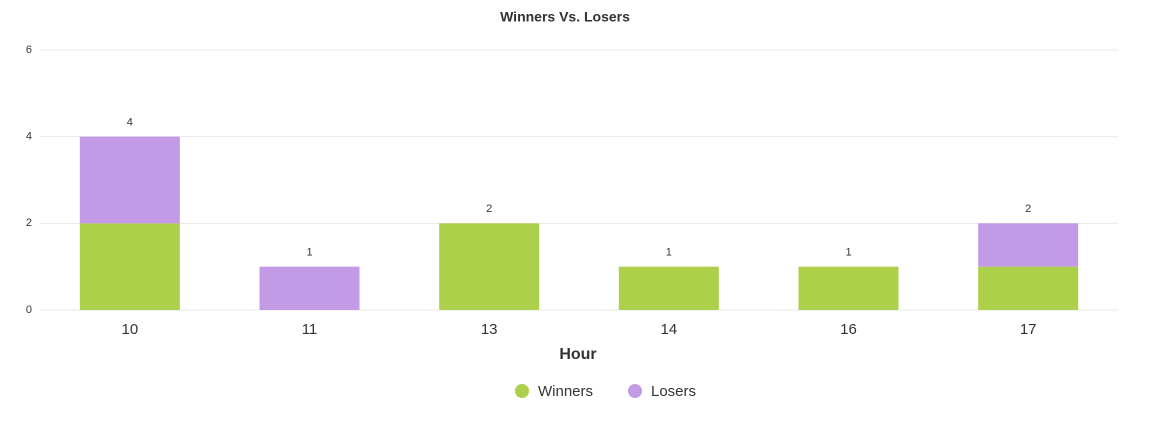 This screenshot has height=429, width=1154. I want to click on x-tick-label: 10, so click(129, 329).